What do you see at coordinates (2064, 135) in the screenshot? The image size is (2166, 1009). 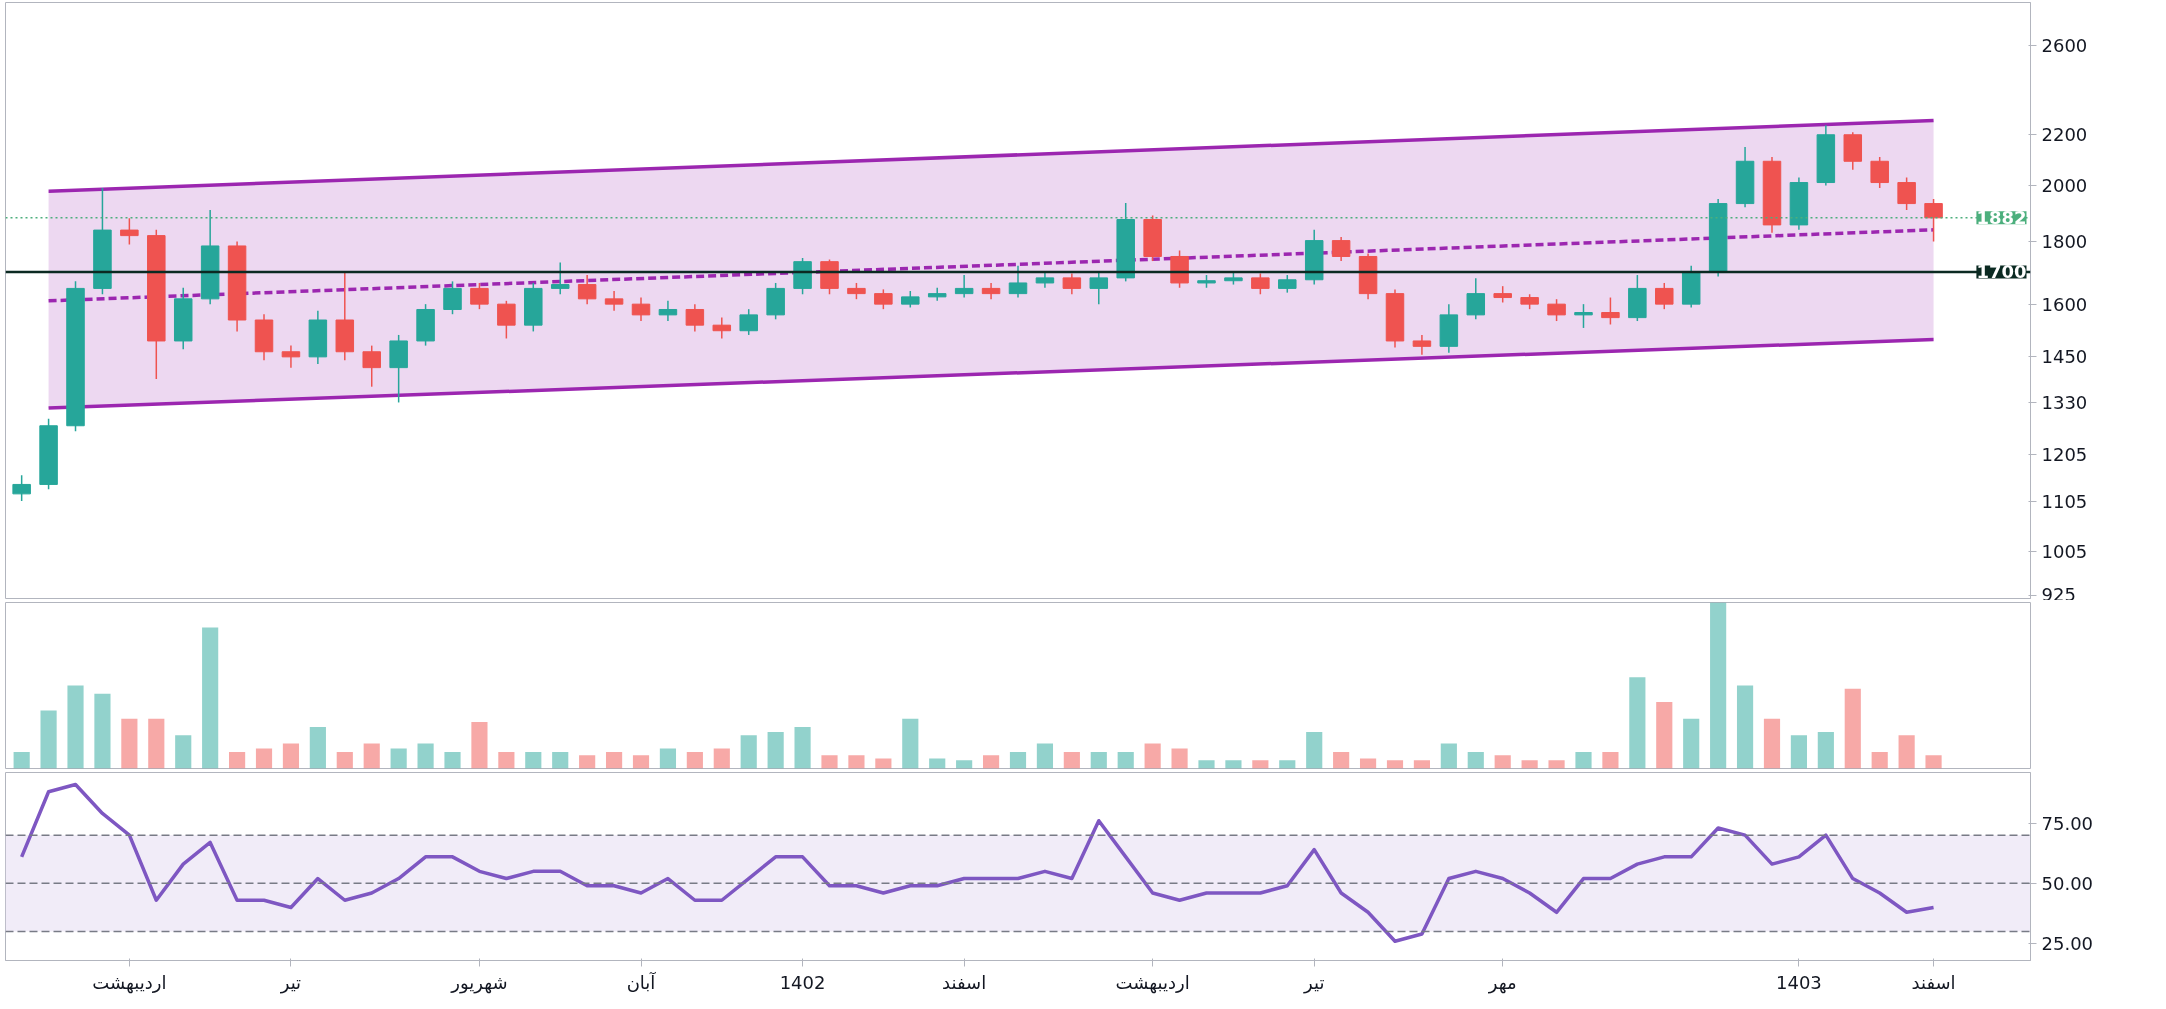 I see `y-tick-label: 2200` at bounding box center [2064, 135].